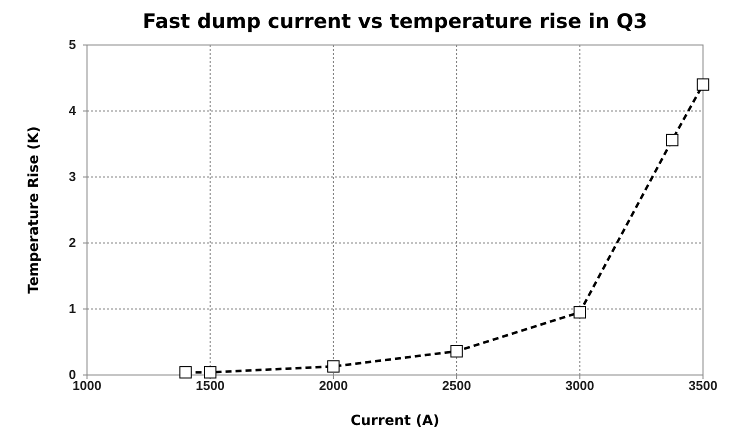 This screenshot has width=730, height=445. I want to click on y-tick-label: 5, so click(72, 44).